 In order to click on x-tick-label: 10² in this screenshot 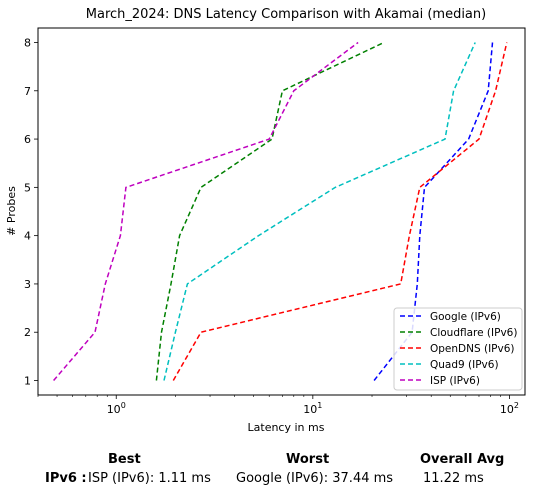, I will do `click(509, 408)`.